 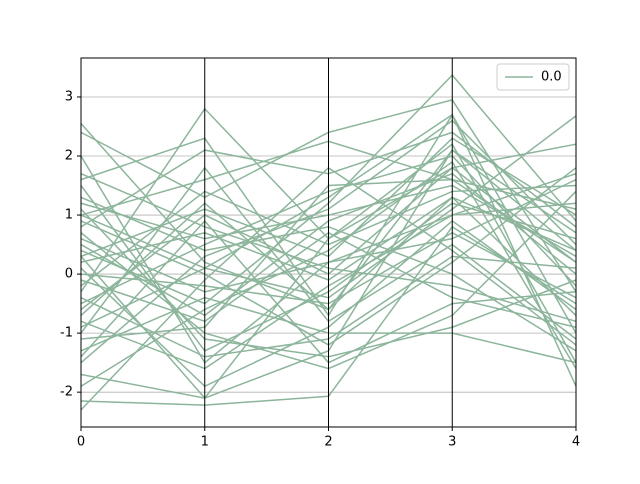 I want to click on y-tick-label: -2, so click(x=66, y=392).